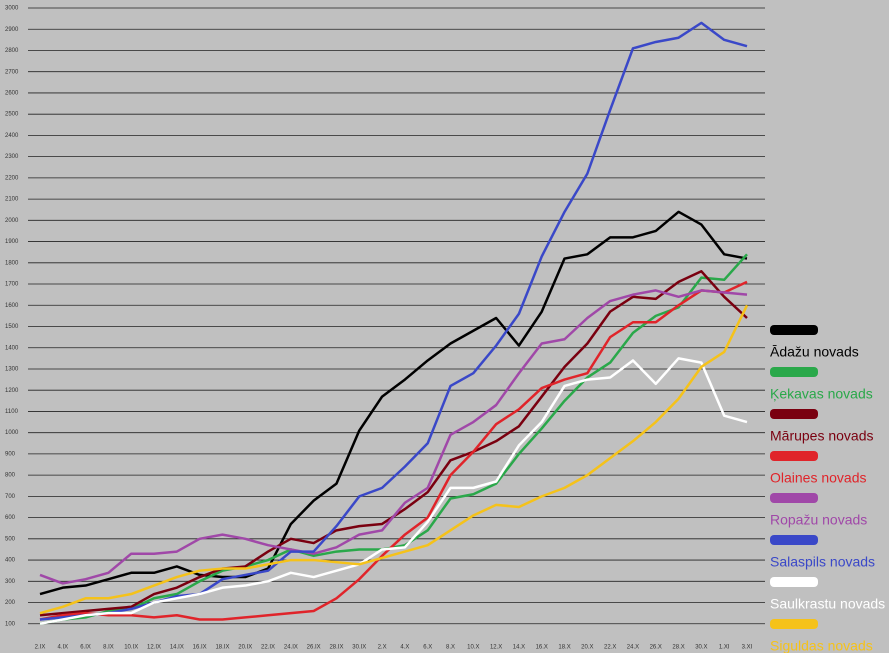  What do you see at coordinates (587, 648) in the screenshot?
I see `x-tick-label: 20.X` at bounding box center [587, 648].